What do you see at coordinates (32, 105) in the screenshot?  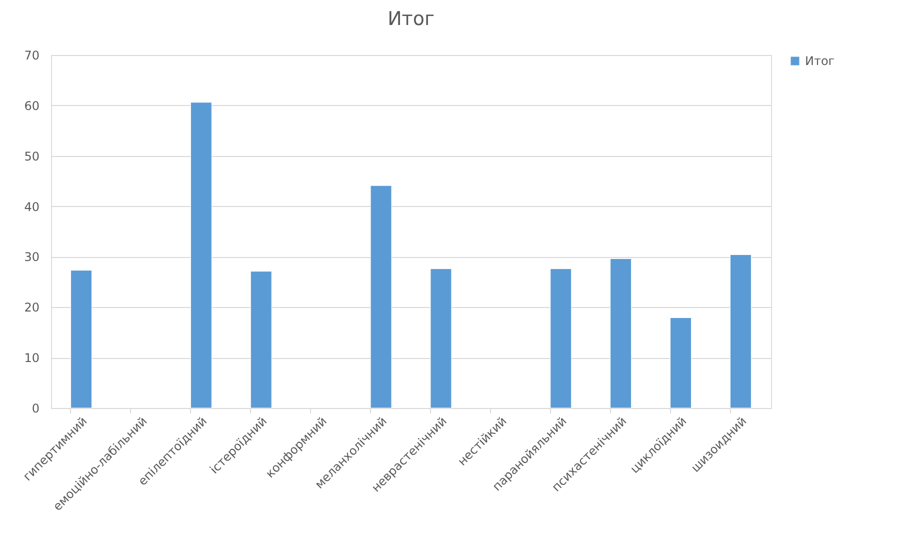 I see `y-tick-label: 60` at bounding box center [32, 105].